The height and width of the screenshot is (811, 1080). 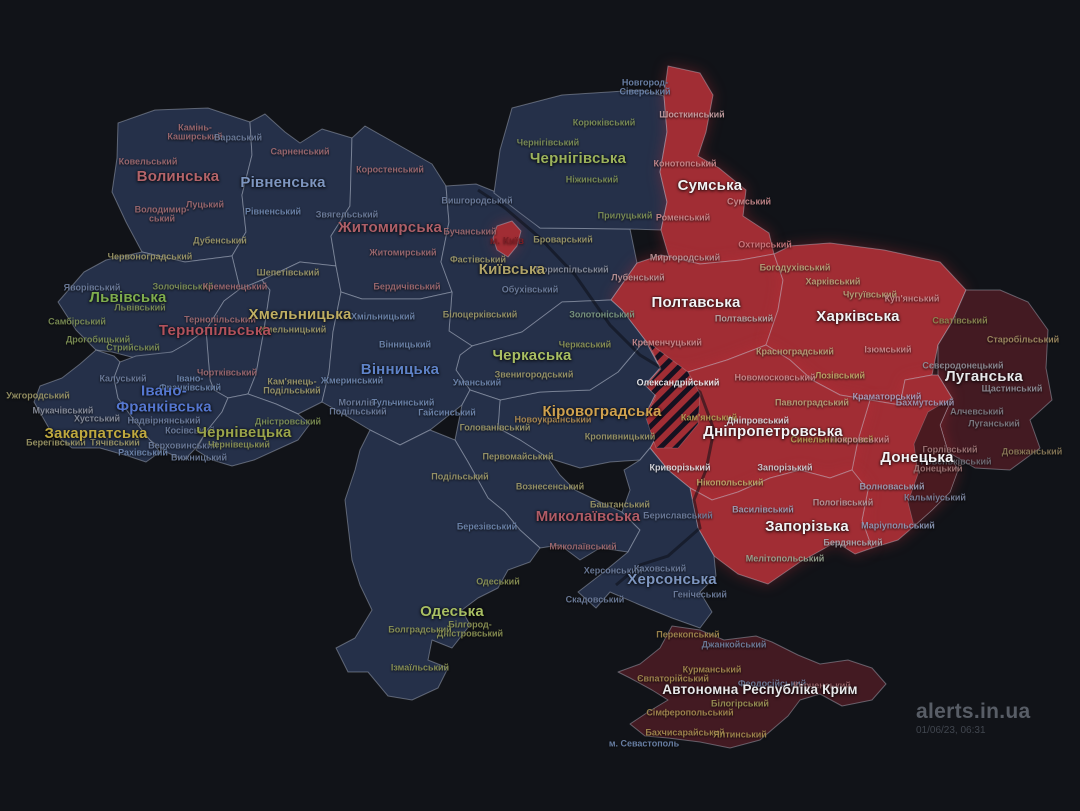 I want to click on overlay-oleksandriiskyi_hatch, so click(x=673, y=395).